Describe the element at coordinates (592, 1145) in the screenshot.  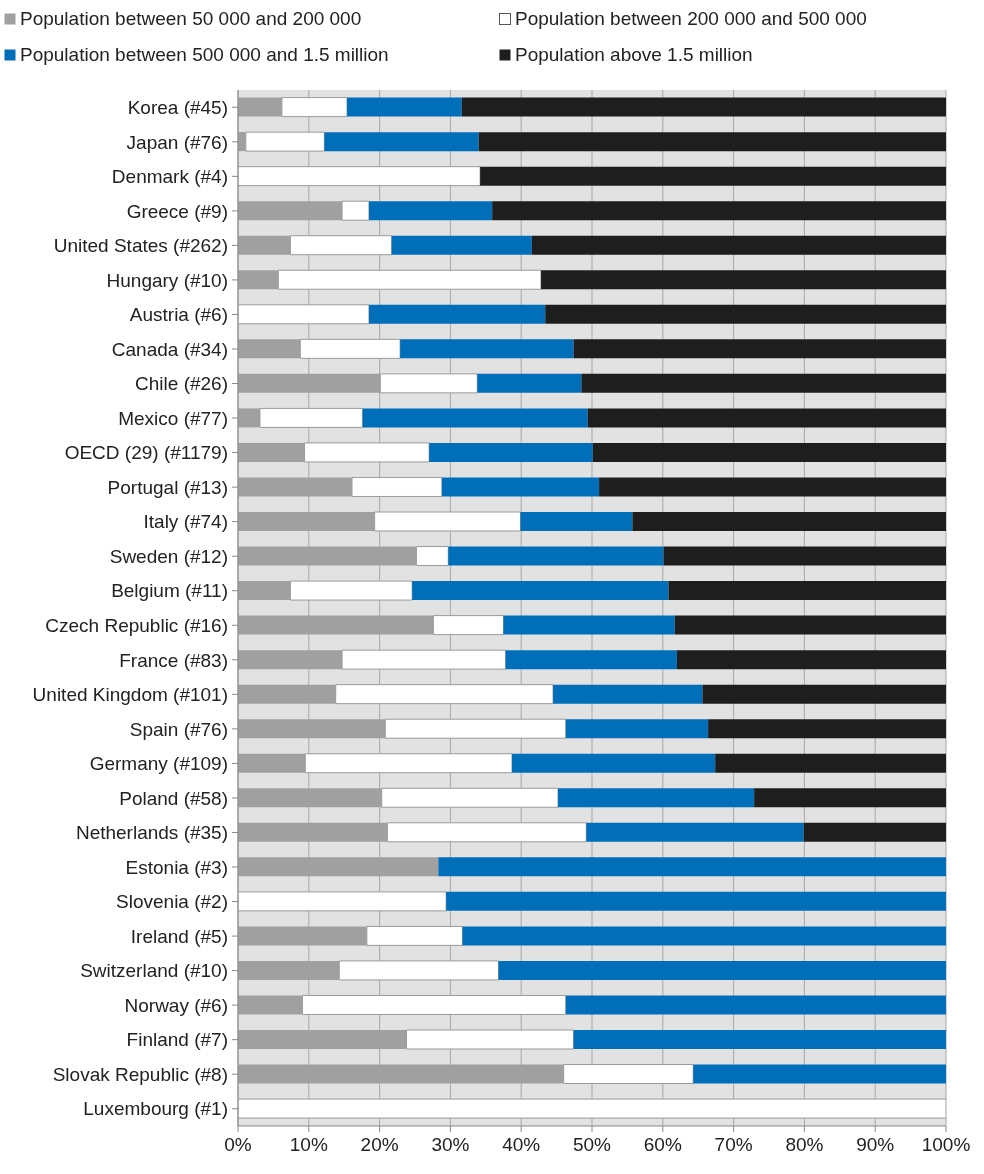
I see `x-tick-label: 50%` at that location.